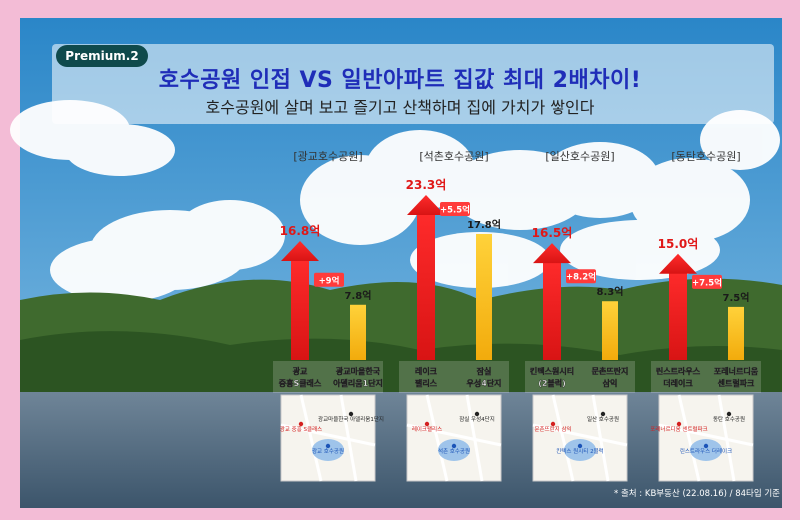 Image resolution: width=800 pixels, height=520 pixels. What do you see at coordinates (484, 371) in the screenshot?
I see `complex-name: 잠실` at bounding box center [484, 371].